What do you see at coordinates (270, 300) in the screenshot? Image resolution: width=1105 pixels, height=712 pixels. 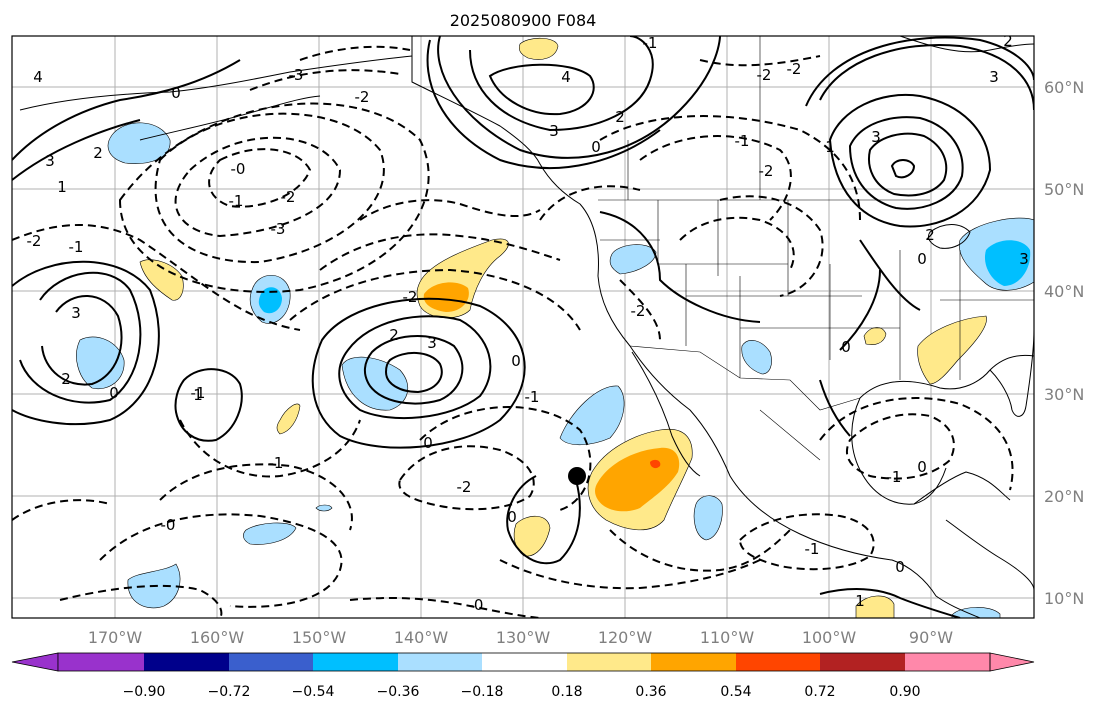 I see `shade-neg-2b` at bounding box center [270, 300].